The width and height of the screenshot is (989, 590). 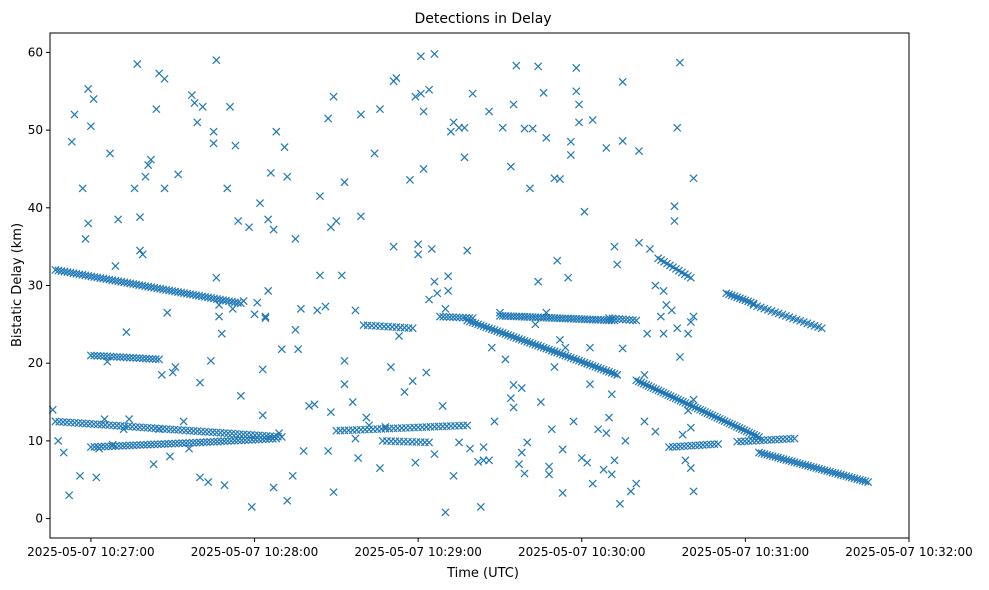 What do you see at coordinates (581, 552) in the screenshot?
I see `x-tick-label: 2025-05-07 10:30:00` at bounding box center [581, 552].